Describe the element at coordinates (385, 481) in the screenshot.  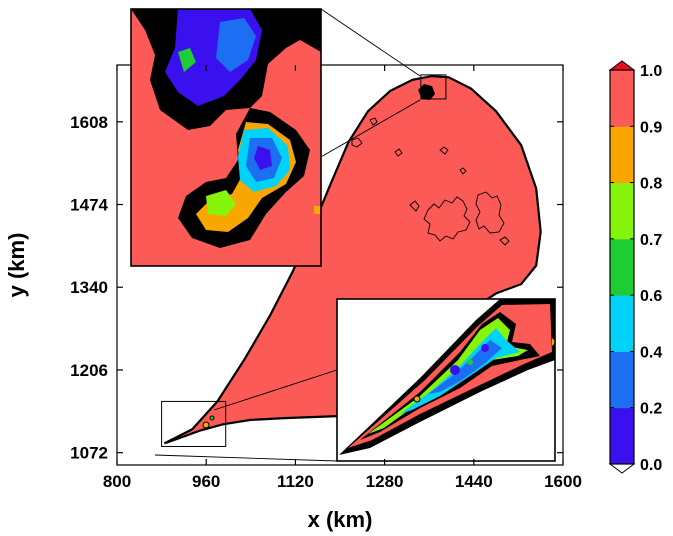
I see `x-tick-label: 1280` at that location.